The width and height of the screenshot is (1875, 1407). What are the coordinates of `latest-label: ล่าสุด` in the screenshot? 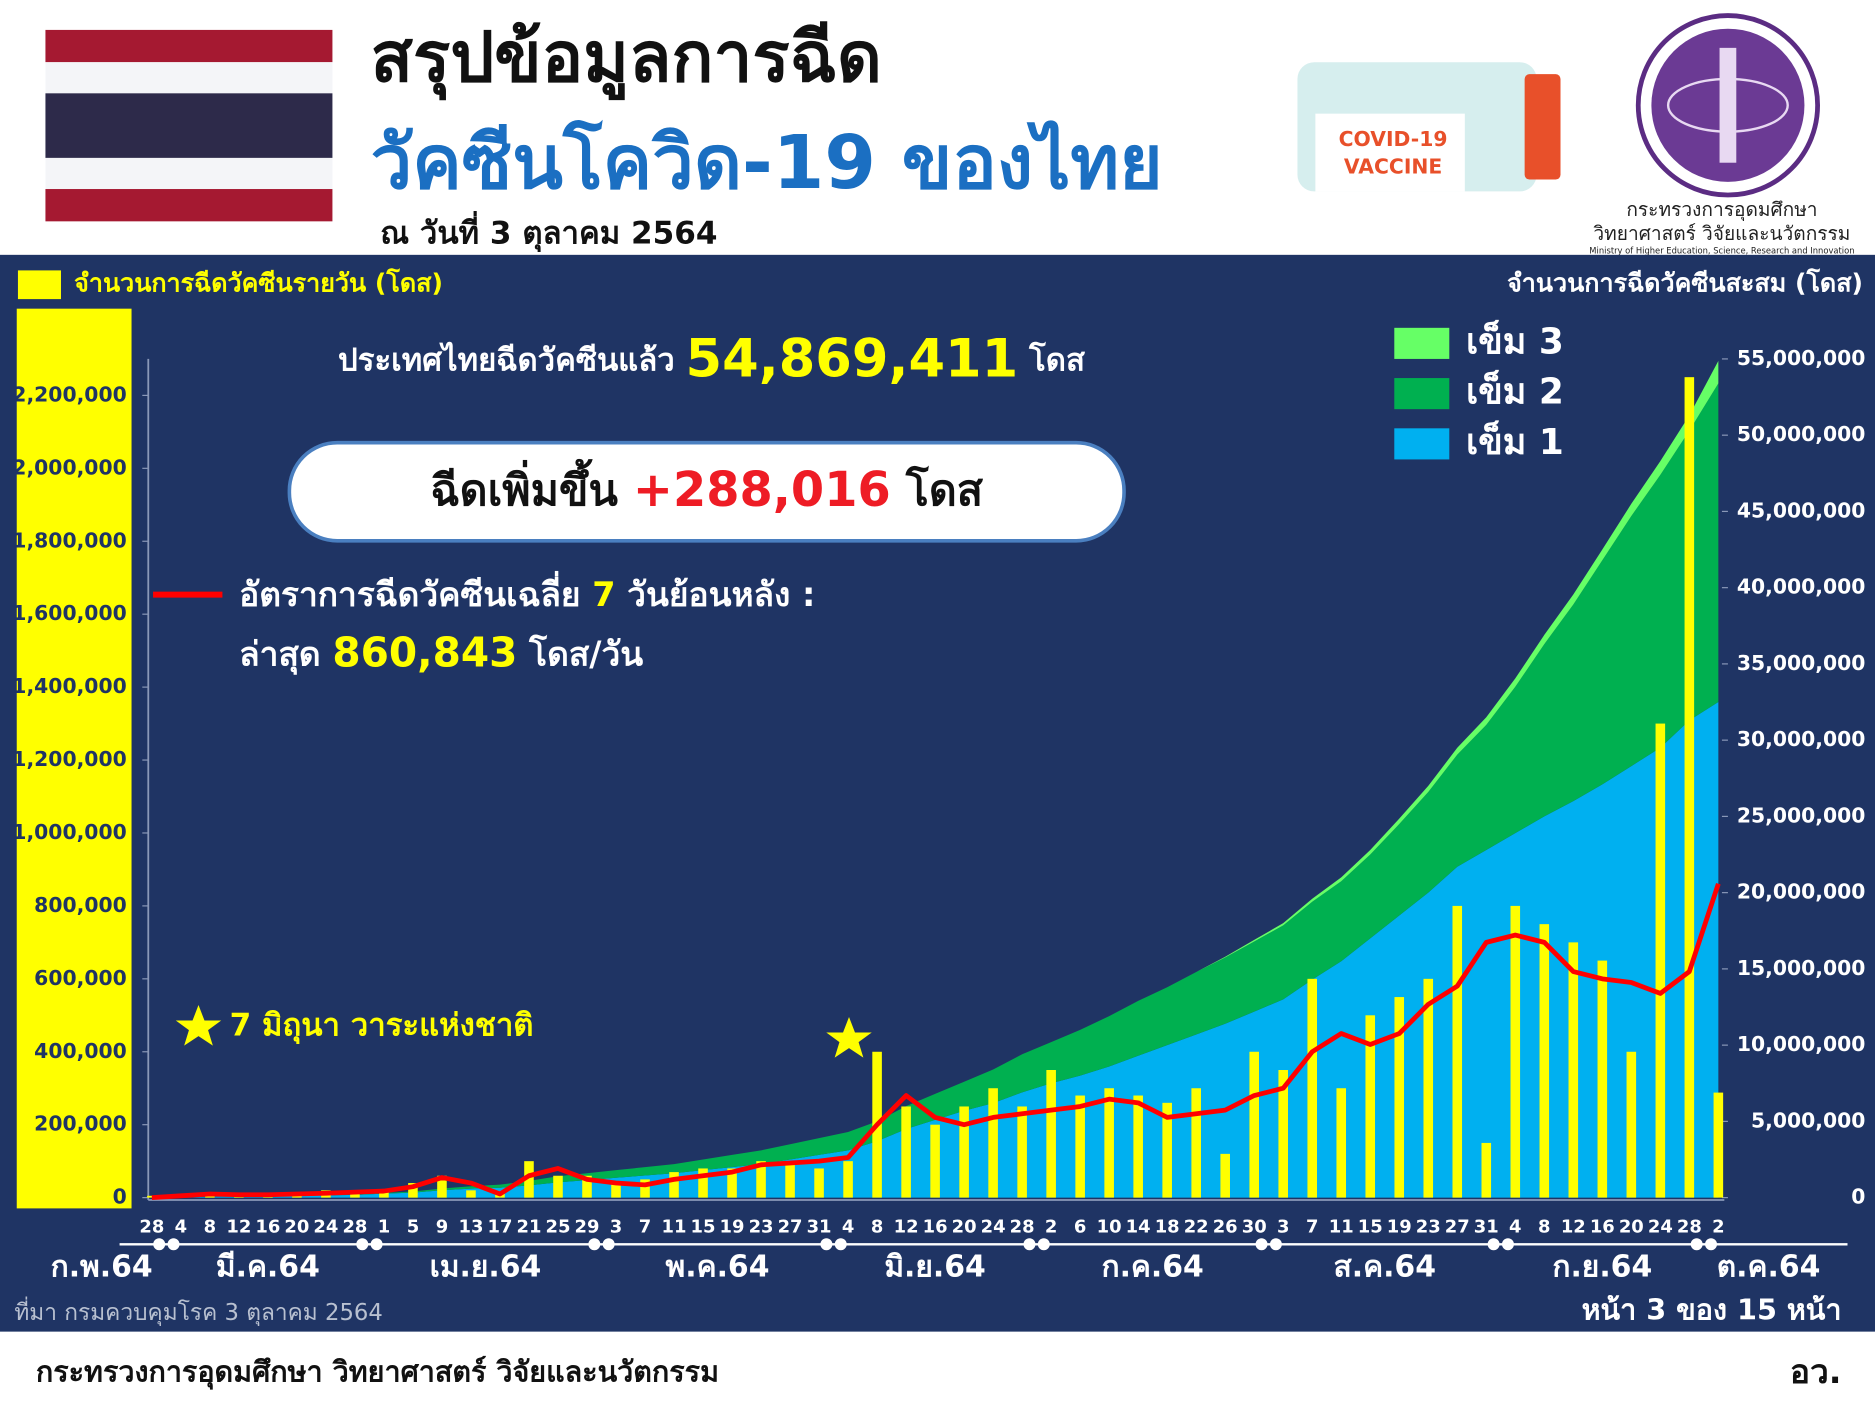 It's located at (279, 654).